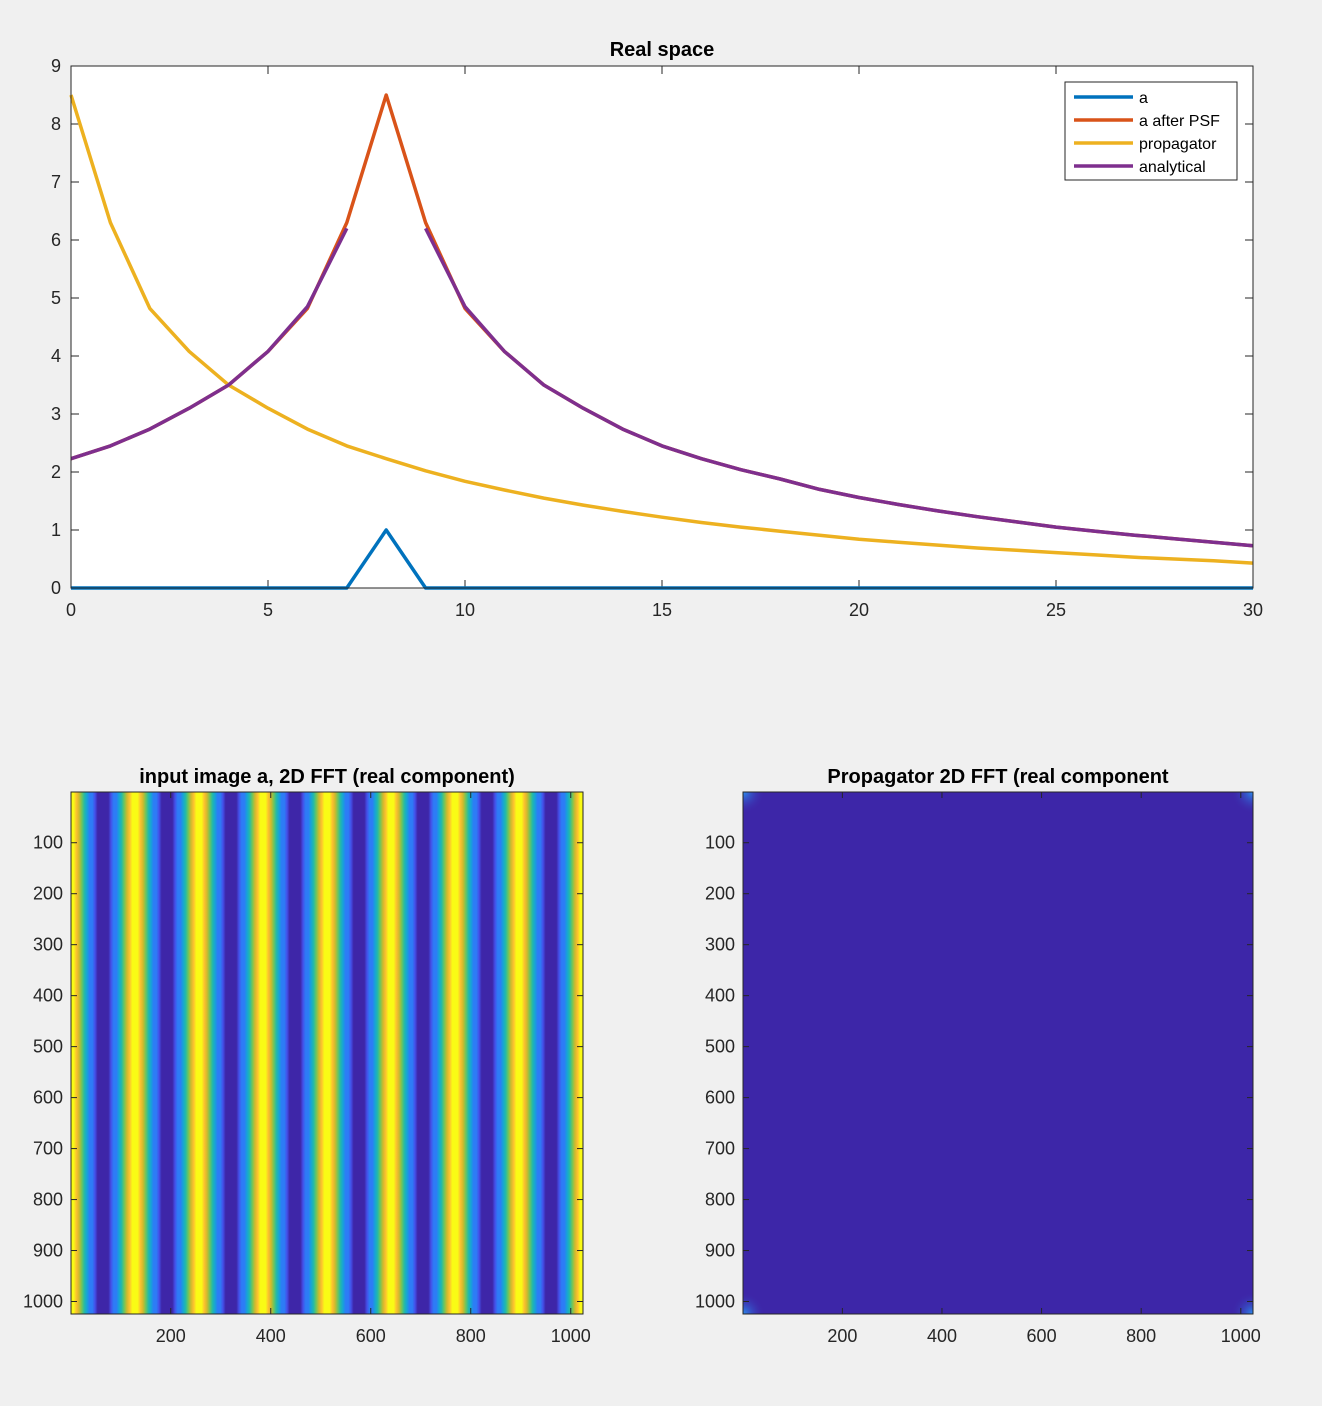 This screenshot has width=1322, height=1406. Describe the element at coordinates (56, 588) in the screenshot. I see `y-tick-label: 0` at that location.